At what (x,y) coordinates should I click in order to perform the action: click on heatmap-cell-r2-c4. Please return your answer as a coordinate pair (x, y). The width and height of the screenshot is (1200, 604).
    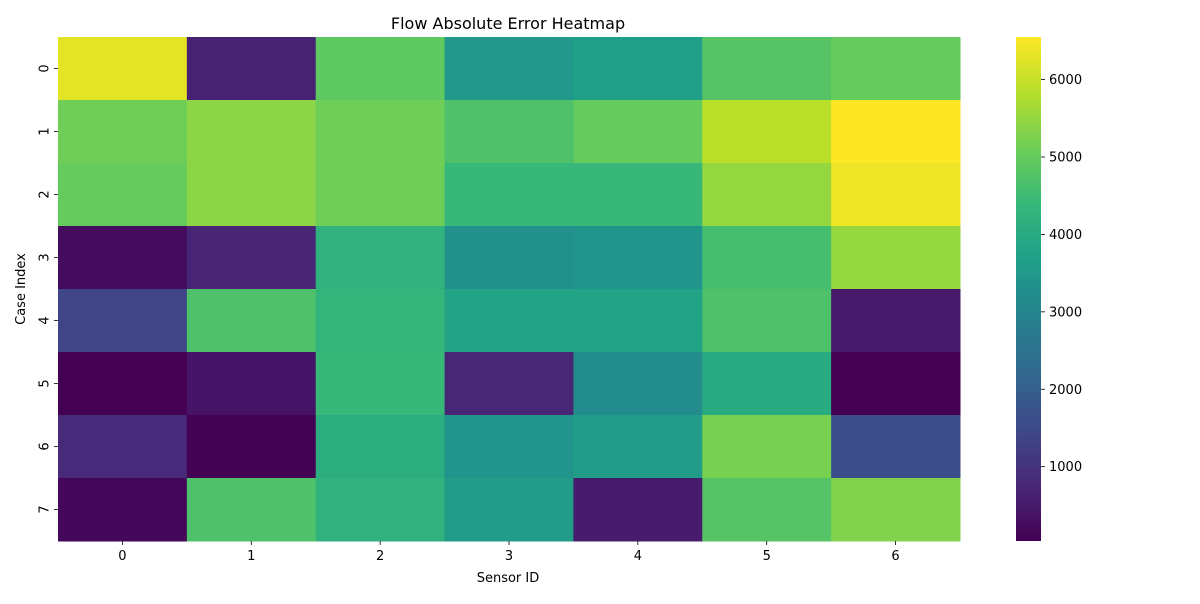
    Looking at the image, I should click on (638, 195).